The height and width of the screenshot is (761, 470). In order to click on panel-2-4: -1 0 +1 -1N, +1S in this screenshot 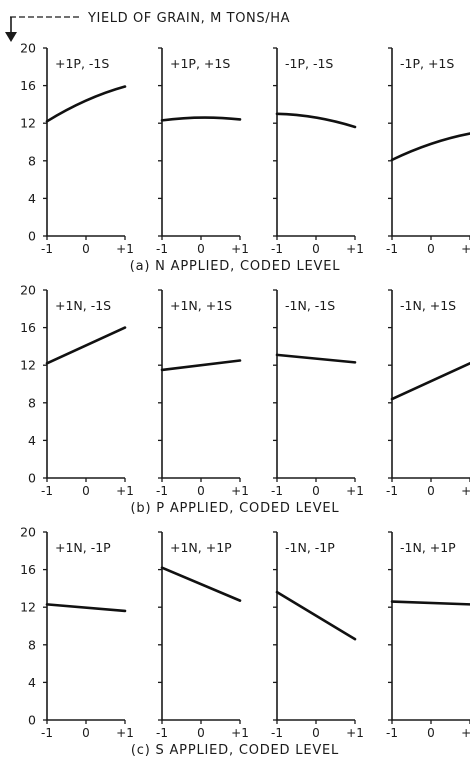, I will do `click(428, 393)`.